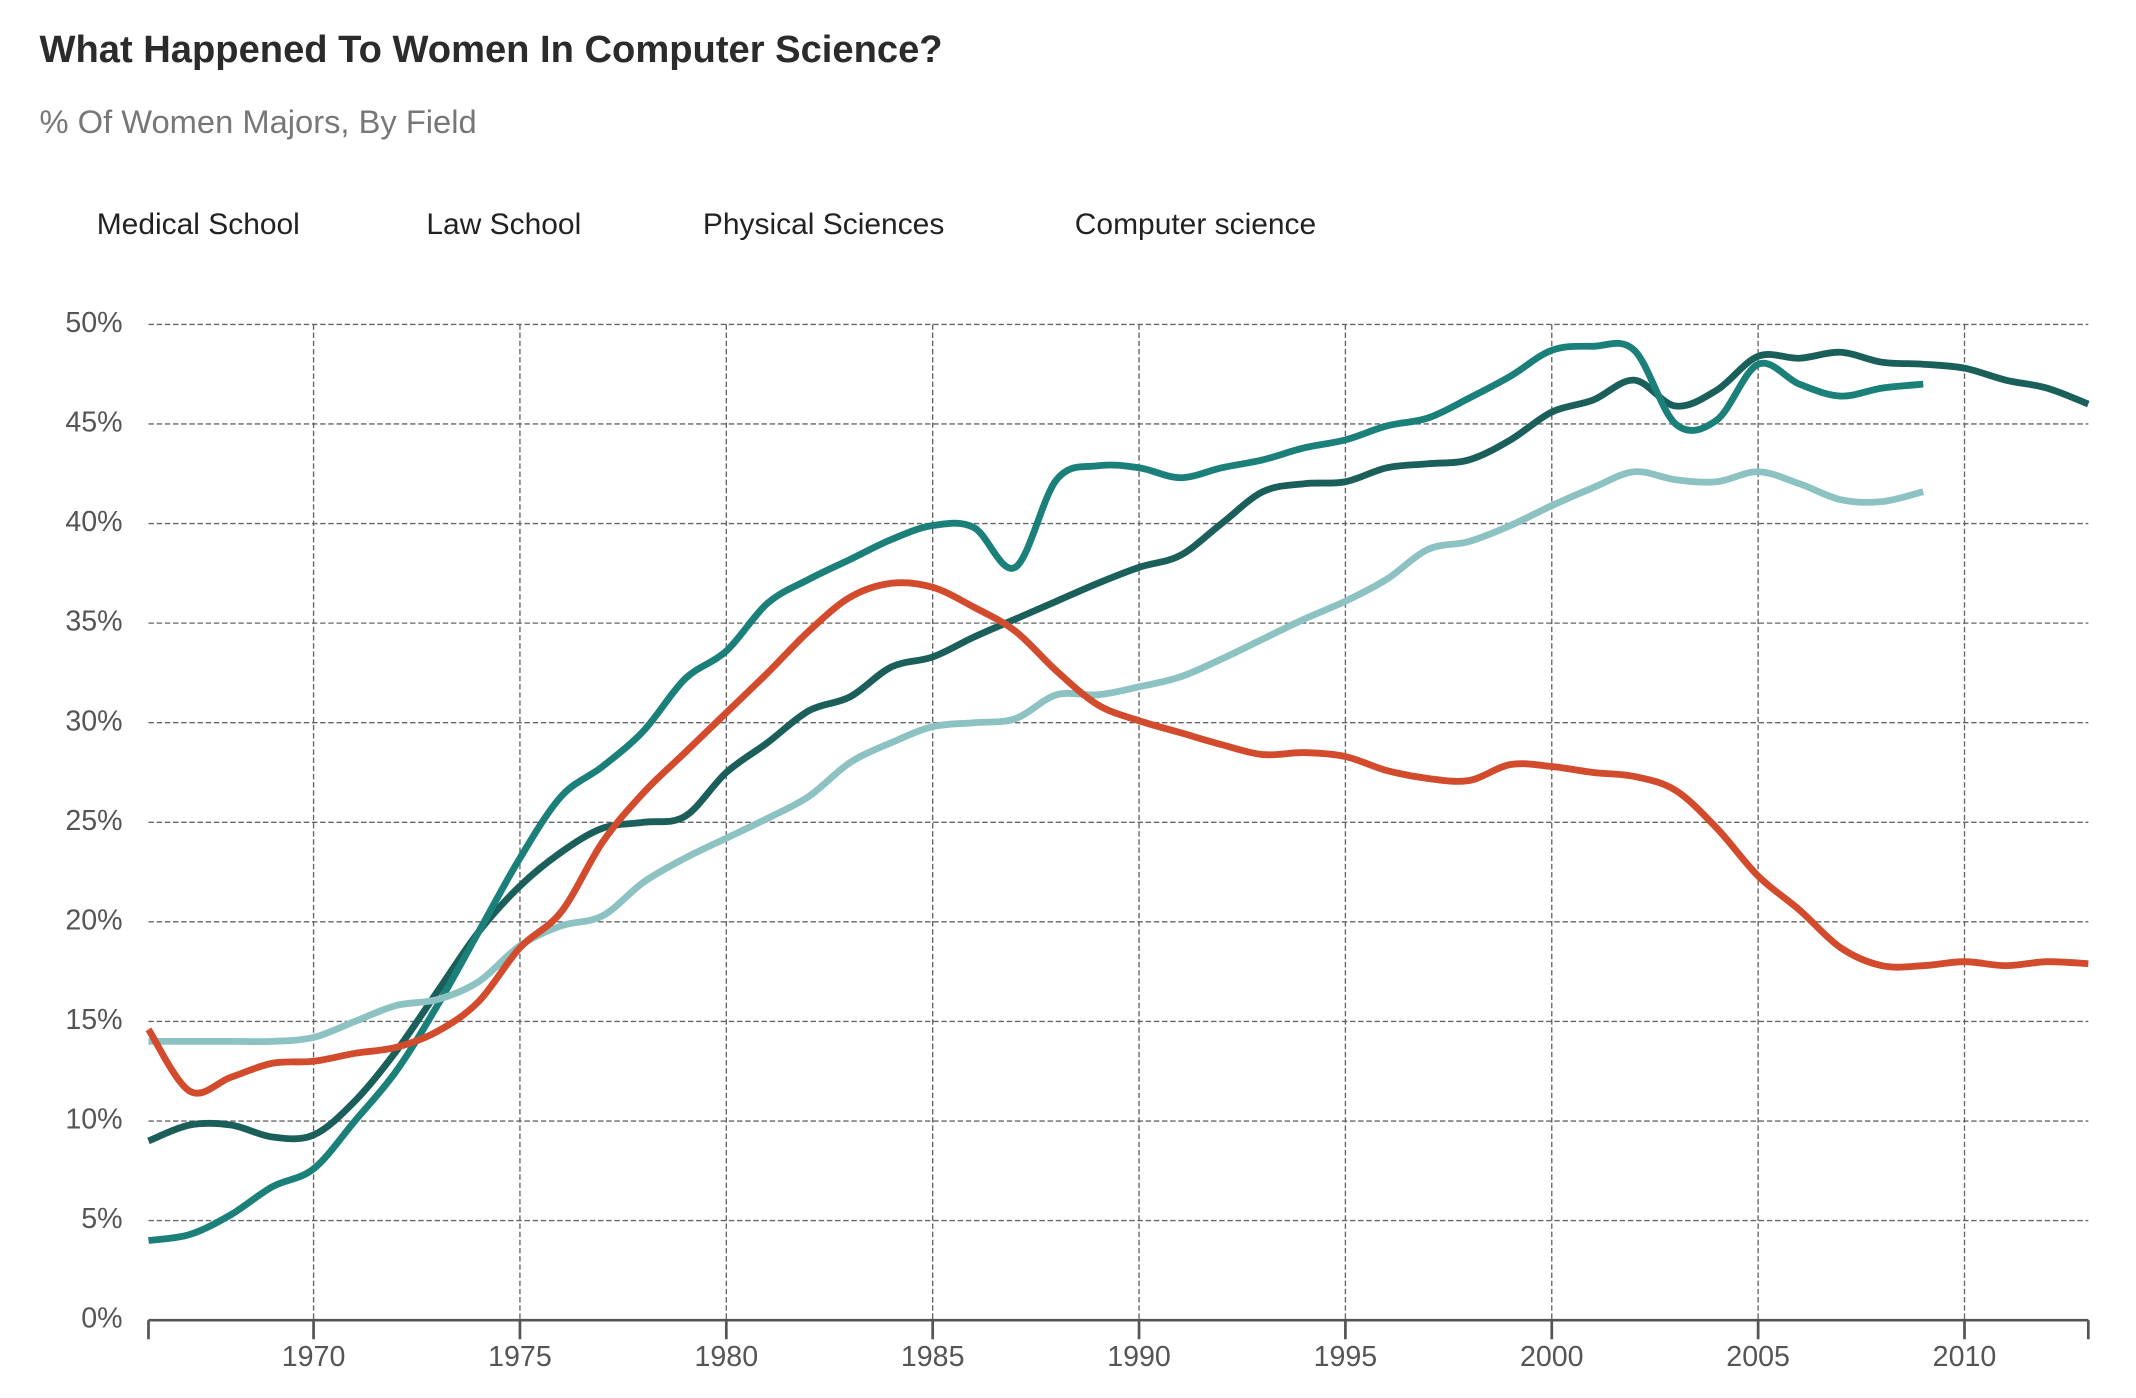  Describe the element at coordinates (93, 1020) in the screenshot. I see `y-tick-label: 15%` at that location.